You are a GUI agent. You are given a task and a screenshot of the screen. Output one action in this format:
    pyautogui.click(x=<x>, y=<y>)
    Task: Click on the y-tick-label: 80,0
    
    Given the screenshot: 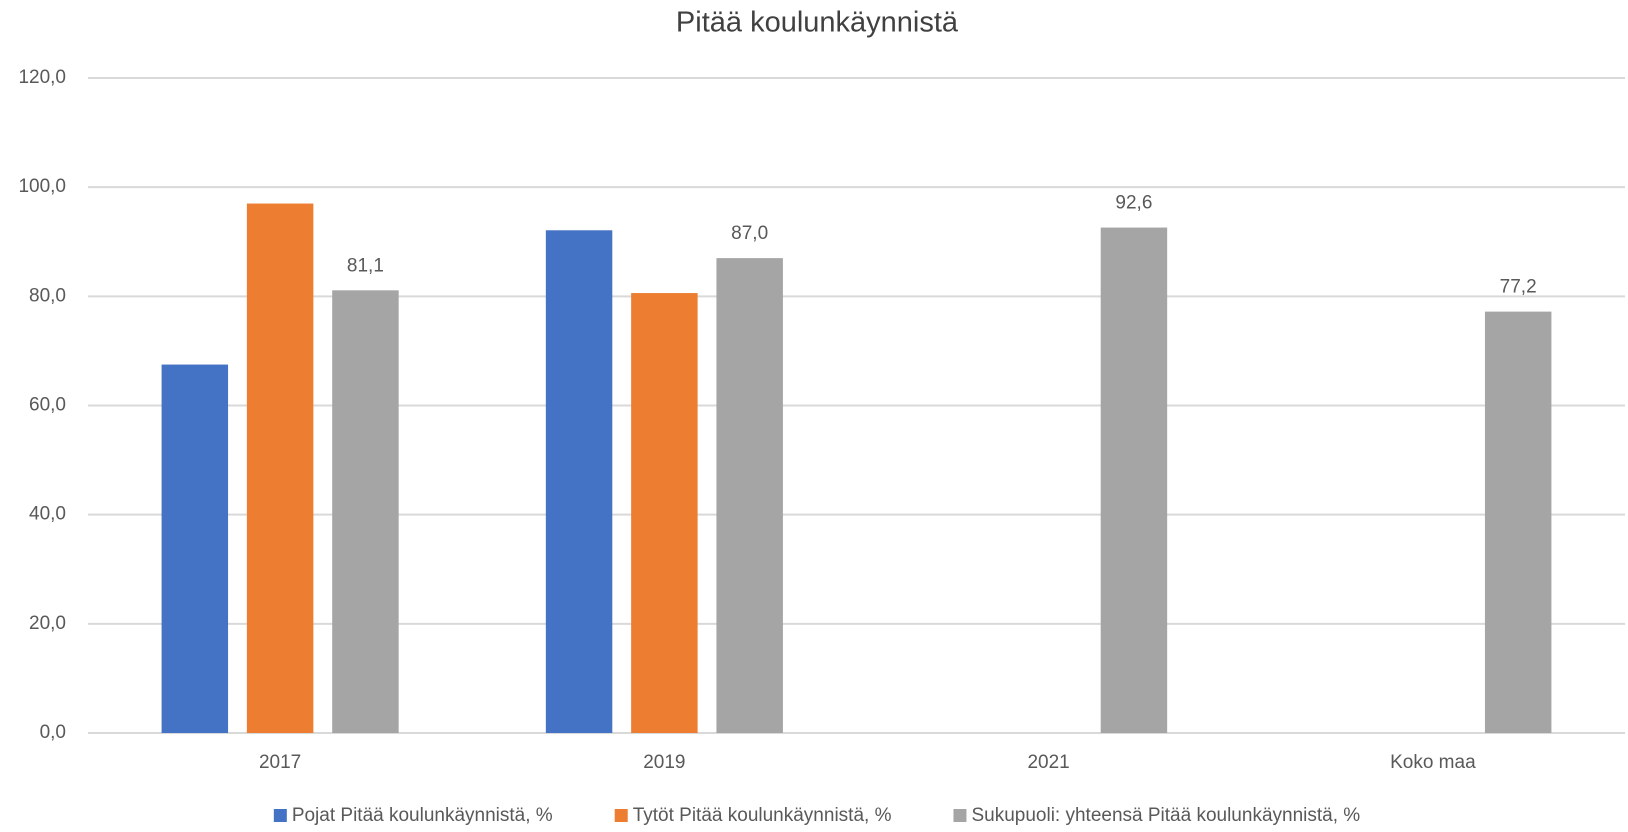 What is the action you would take?
    pyautogui.click(x=47, y=295)
    